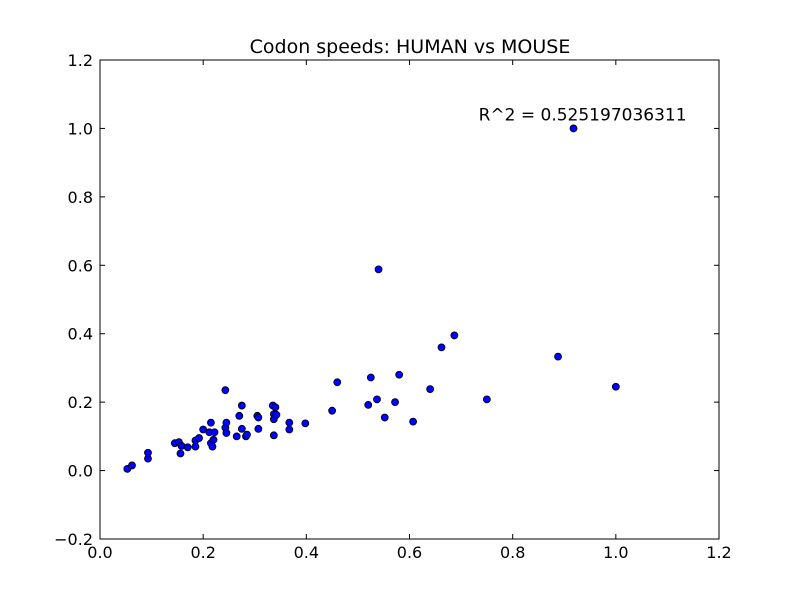 The width and height of the screenshot is (800, 600). I want to click on x-tick-label: 0.2, so click(202, 552).